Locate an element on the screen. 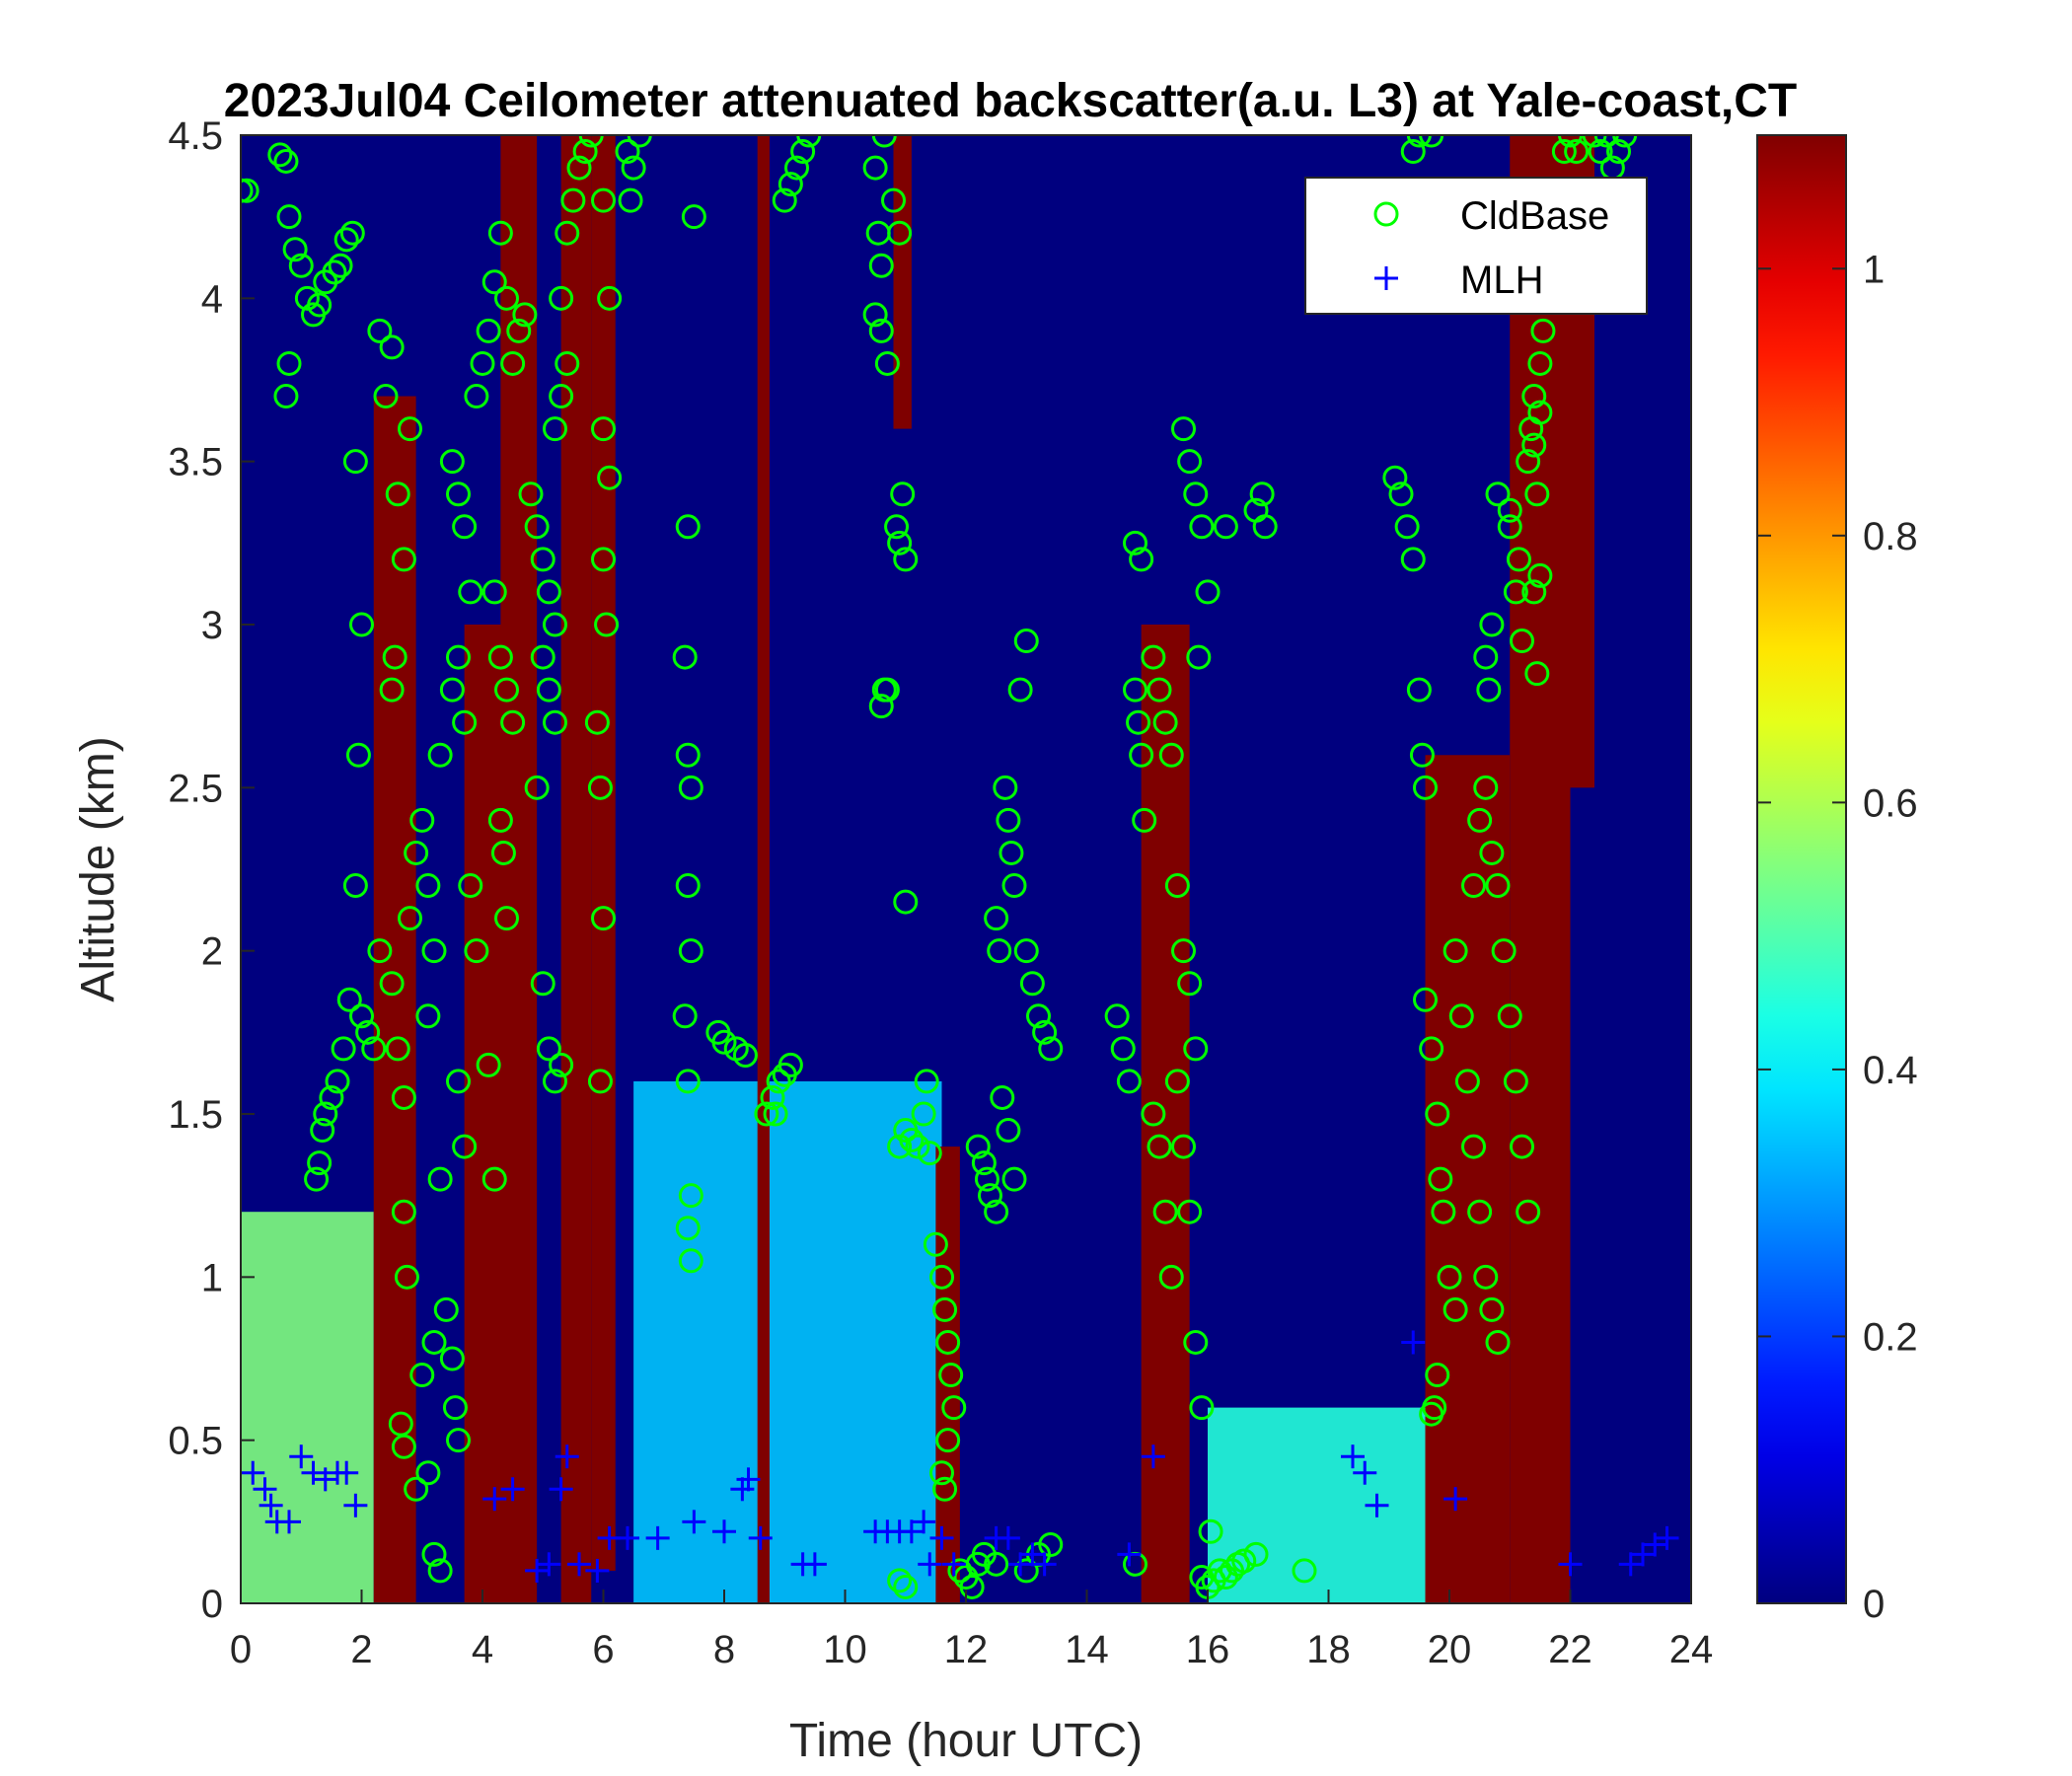 This screenshot has height=1776, width=2072. y-tick-label: 4 is located at coordinates (212, 299).